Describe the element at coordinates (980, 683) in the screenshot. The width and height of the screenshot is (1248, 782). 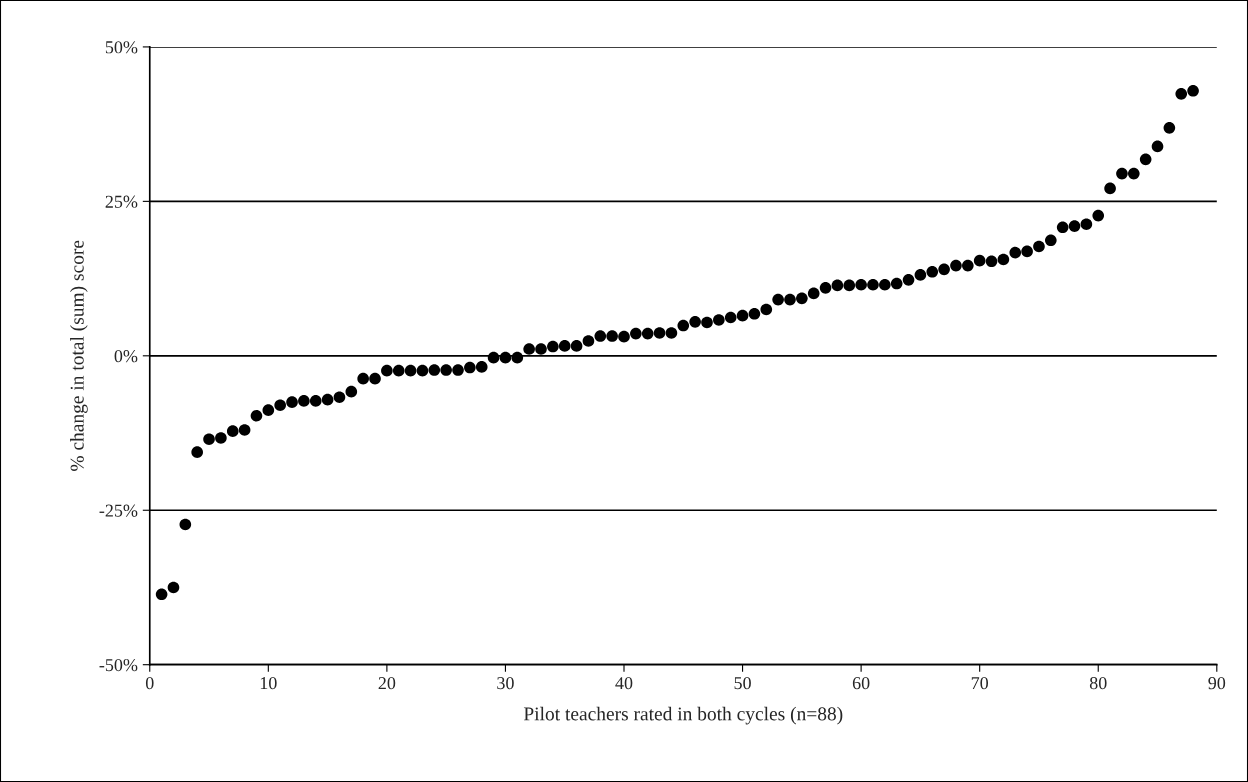
I see `x-tick-label: 70` at that location.